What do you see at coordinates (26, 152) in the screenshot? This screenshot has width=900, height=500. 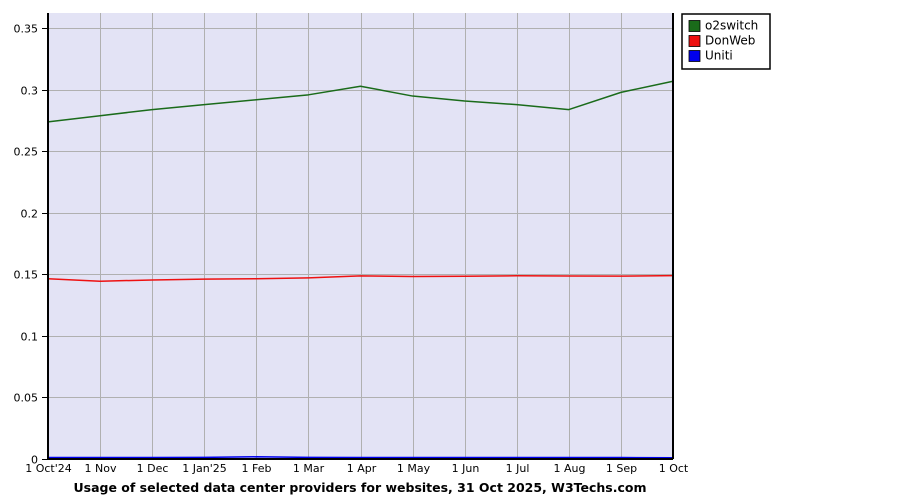 I see `y-tick-label: 0.25` at bounding box center [26, 152].